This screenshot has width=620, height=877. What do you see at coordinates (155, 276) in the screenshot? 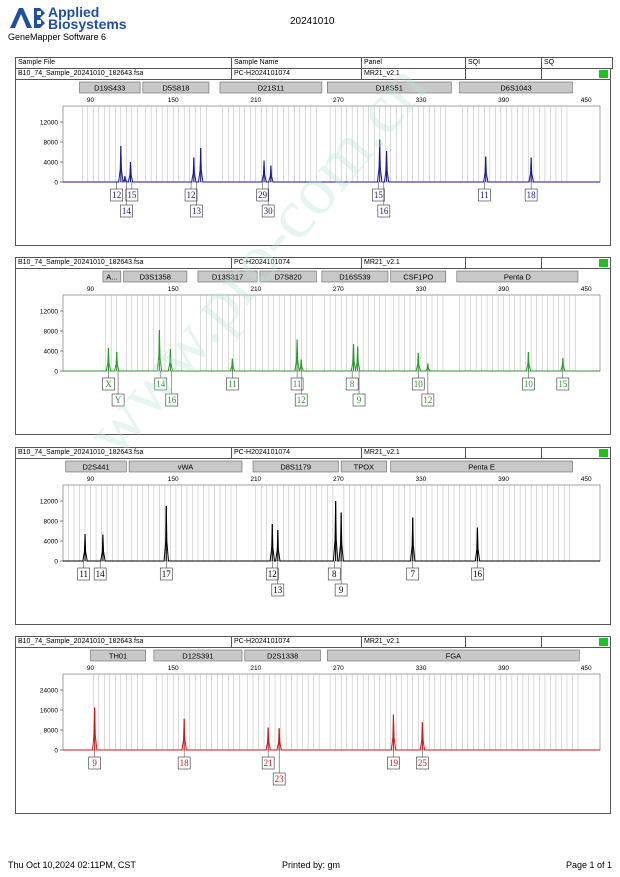
I see `locus-marker: D3S1358` at bounding box center [155, 276].